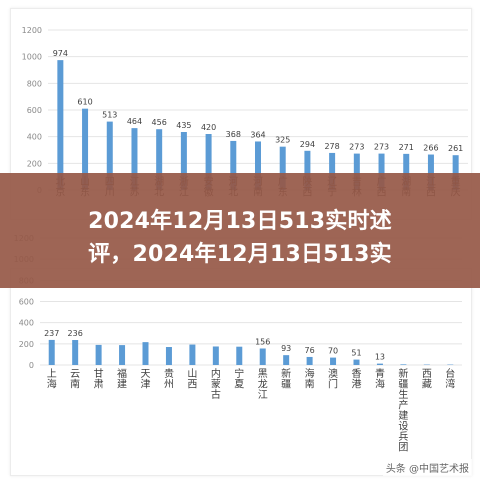 The image size is (480, 480). What do you see at coordinates (380, 357) in the screenshot?
I see `bottom-data-label: 13` at bounding box center [380, 357].